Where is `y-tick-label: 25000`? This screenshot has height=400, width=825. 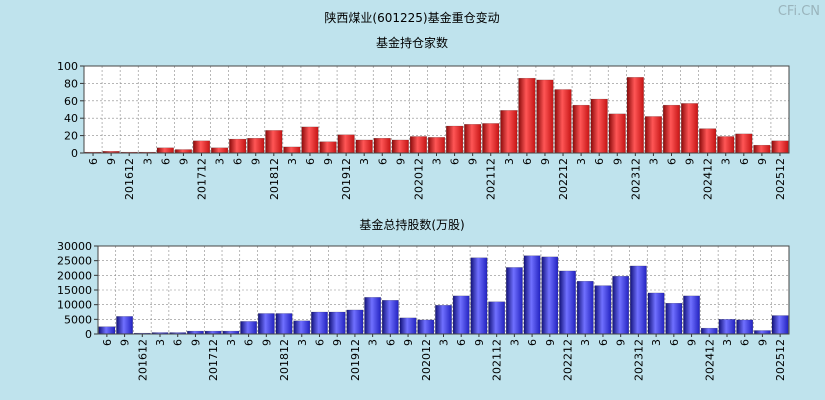 y-tick-label: 25000 is located at coordinates (74, 261).